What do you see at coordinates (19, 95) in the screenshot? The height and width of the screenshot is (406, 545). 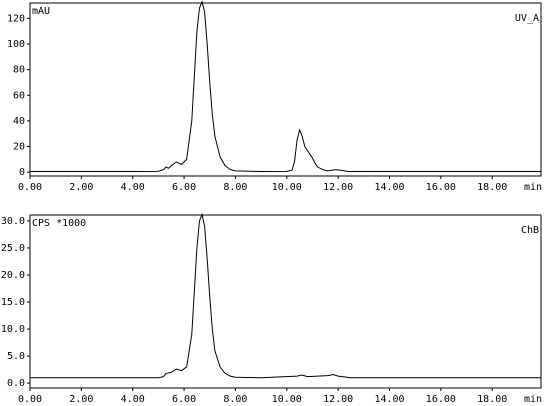 I see `y-tick-label: 60` at bounding box center [19, 95].